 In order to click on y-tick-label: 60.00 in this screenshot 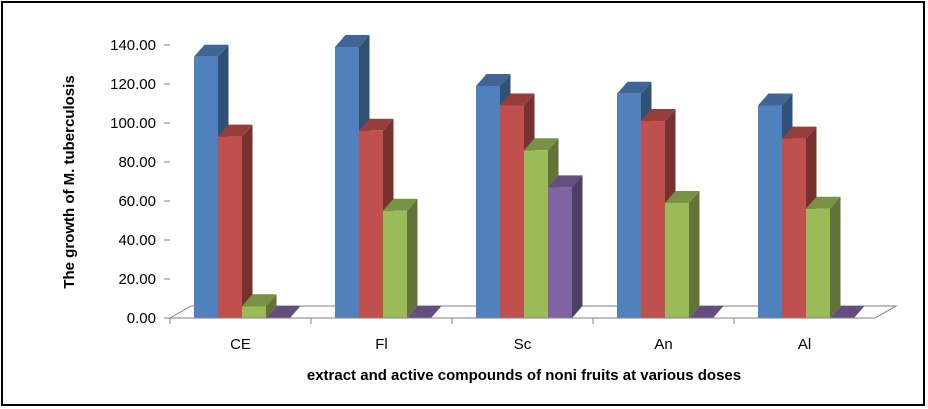, I will do `click(137, 201)`.